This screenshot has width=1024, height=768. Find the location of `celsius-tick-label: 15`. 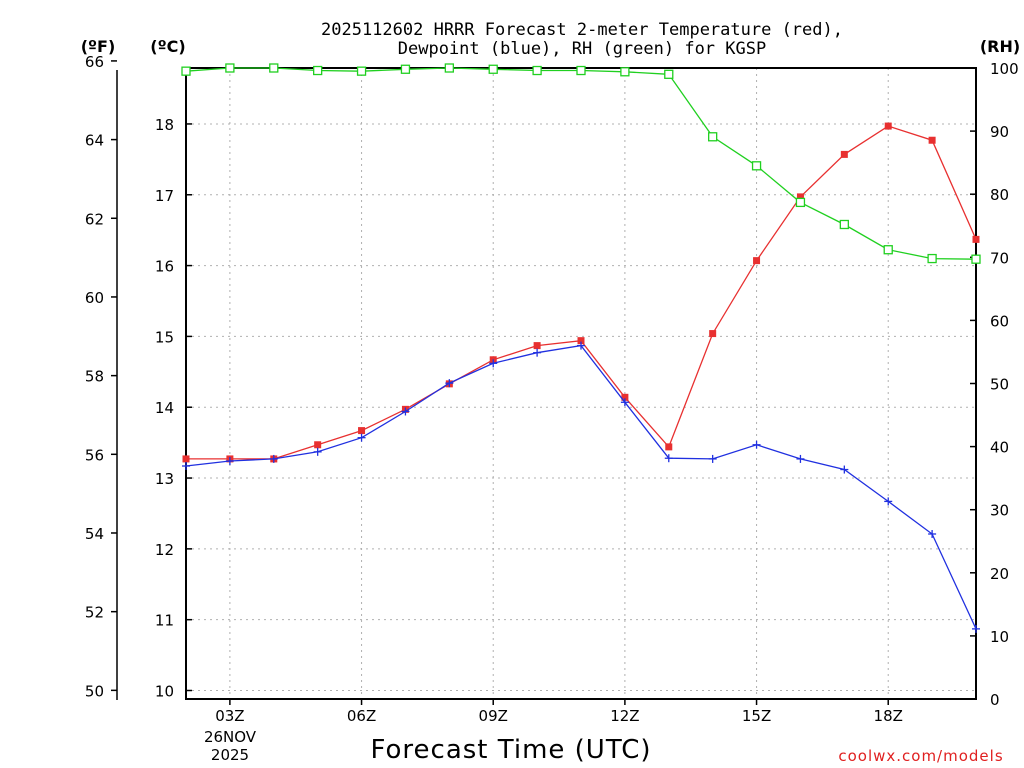

celsius-tick-label: 15 is located at coordinates (164, 337).